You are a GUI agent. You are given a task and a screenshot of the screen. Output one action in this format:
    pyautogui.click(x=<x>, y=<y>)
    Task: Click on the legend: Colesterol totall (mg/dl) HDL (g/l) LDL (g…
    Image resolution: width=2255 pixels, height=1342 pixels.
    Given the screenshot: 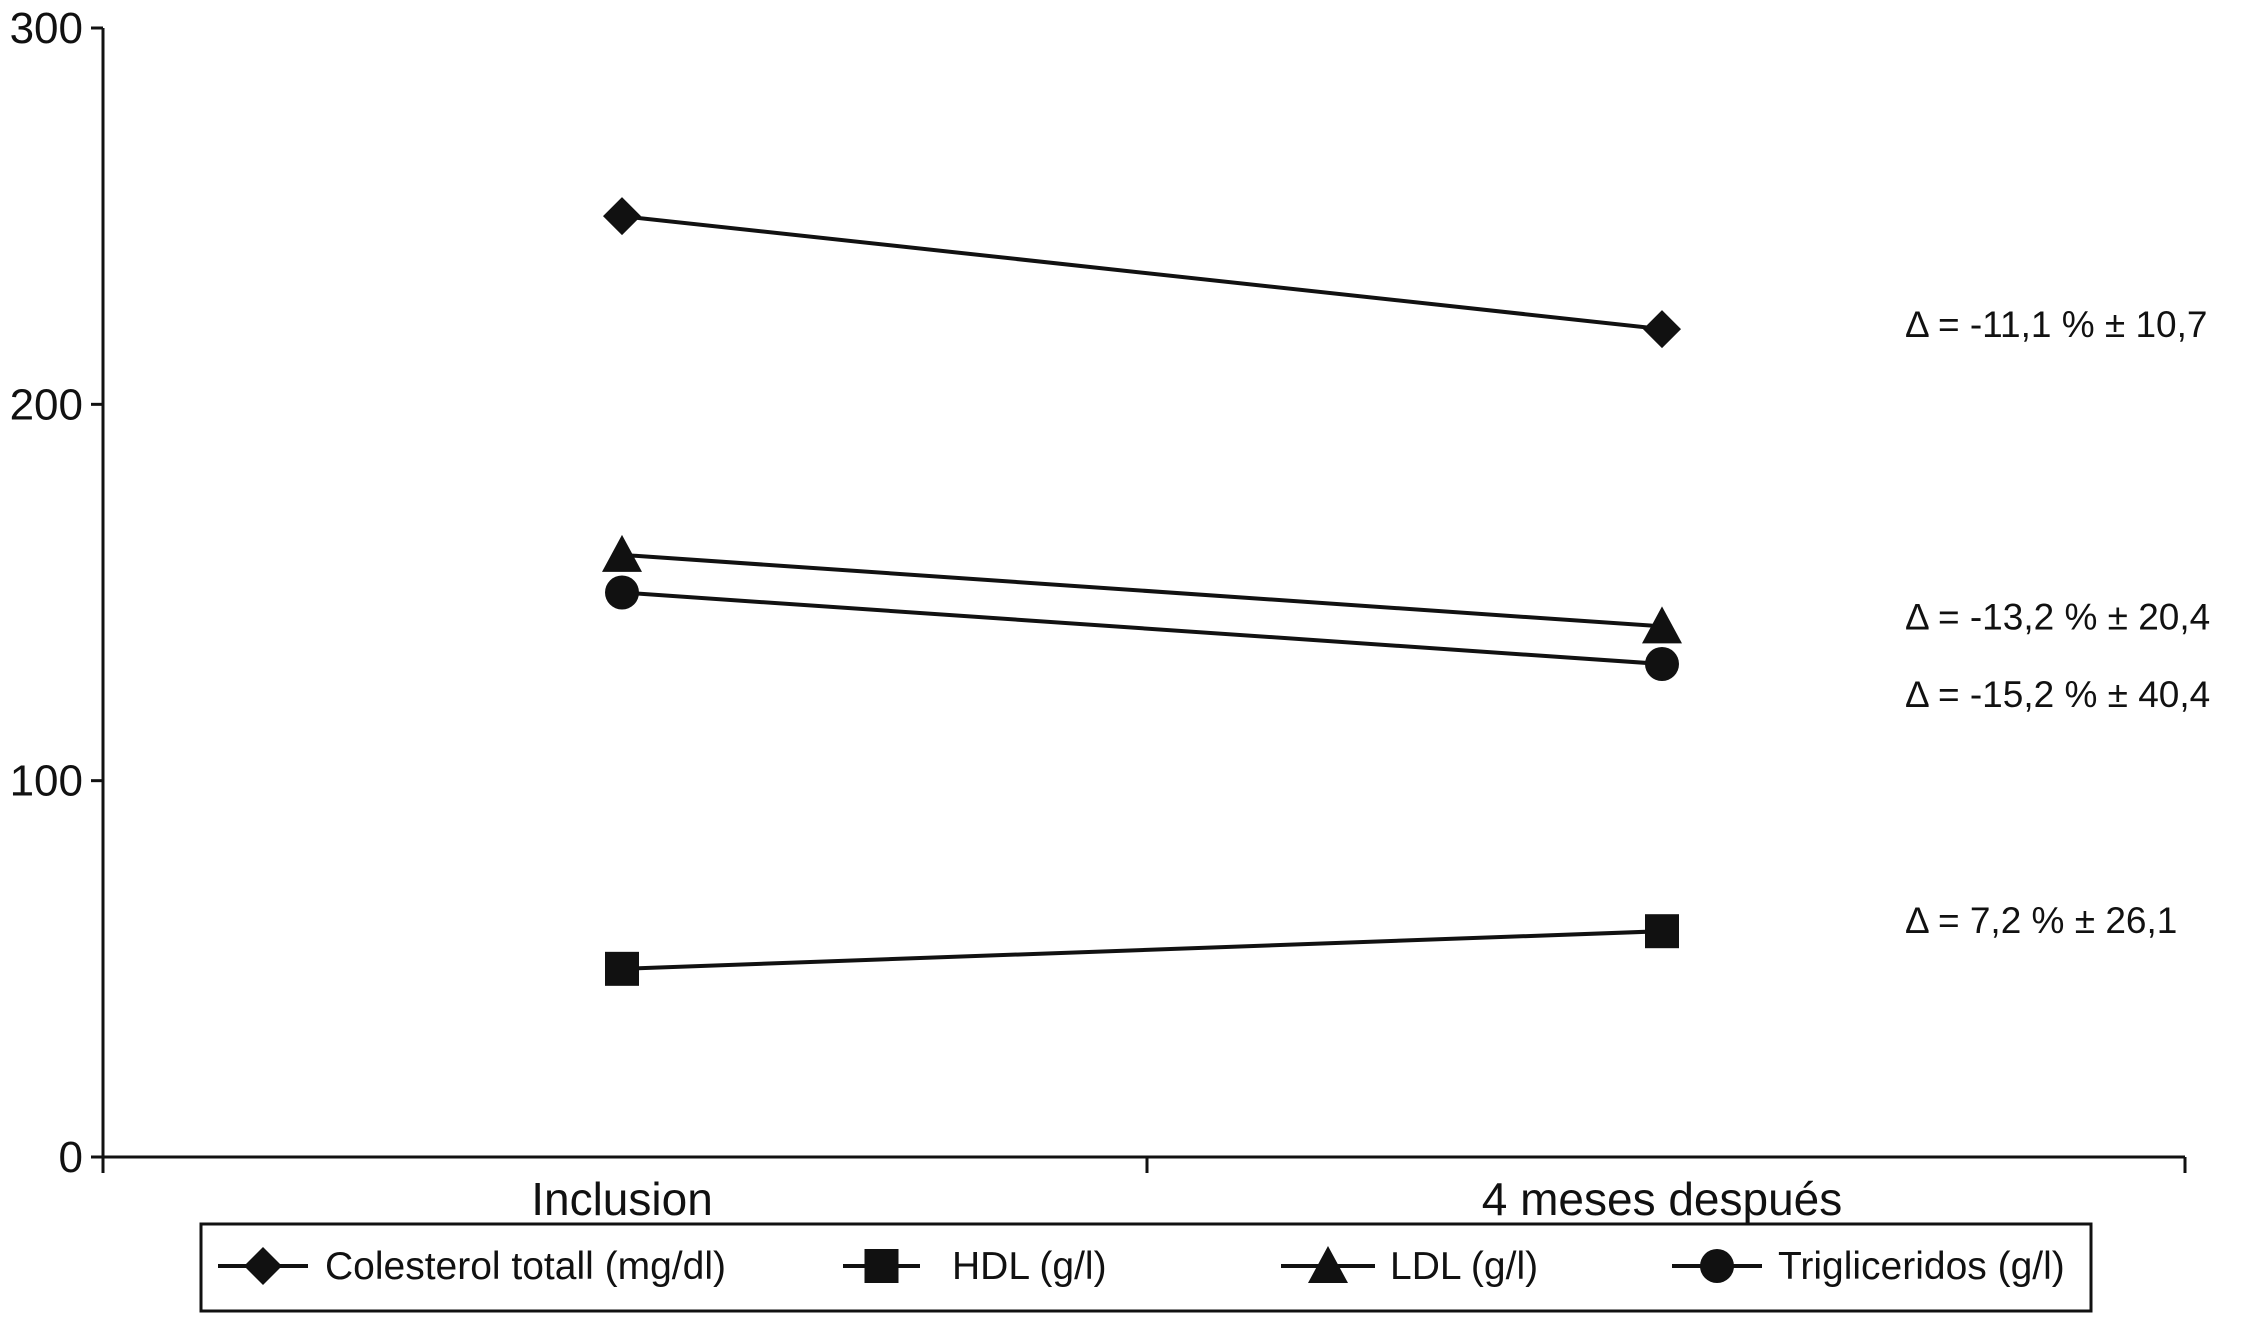 What is the action you would take?
    pyautogui.click(x=1146, y=1267)
    